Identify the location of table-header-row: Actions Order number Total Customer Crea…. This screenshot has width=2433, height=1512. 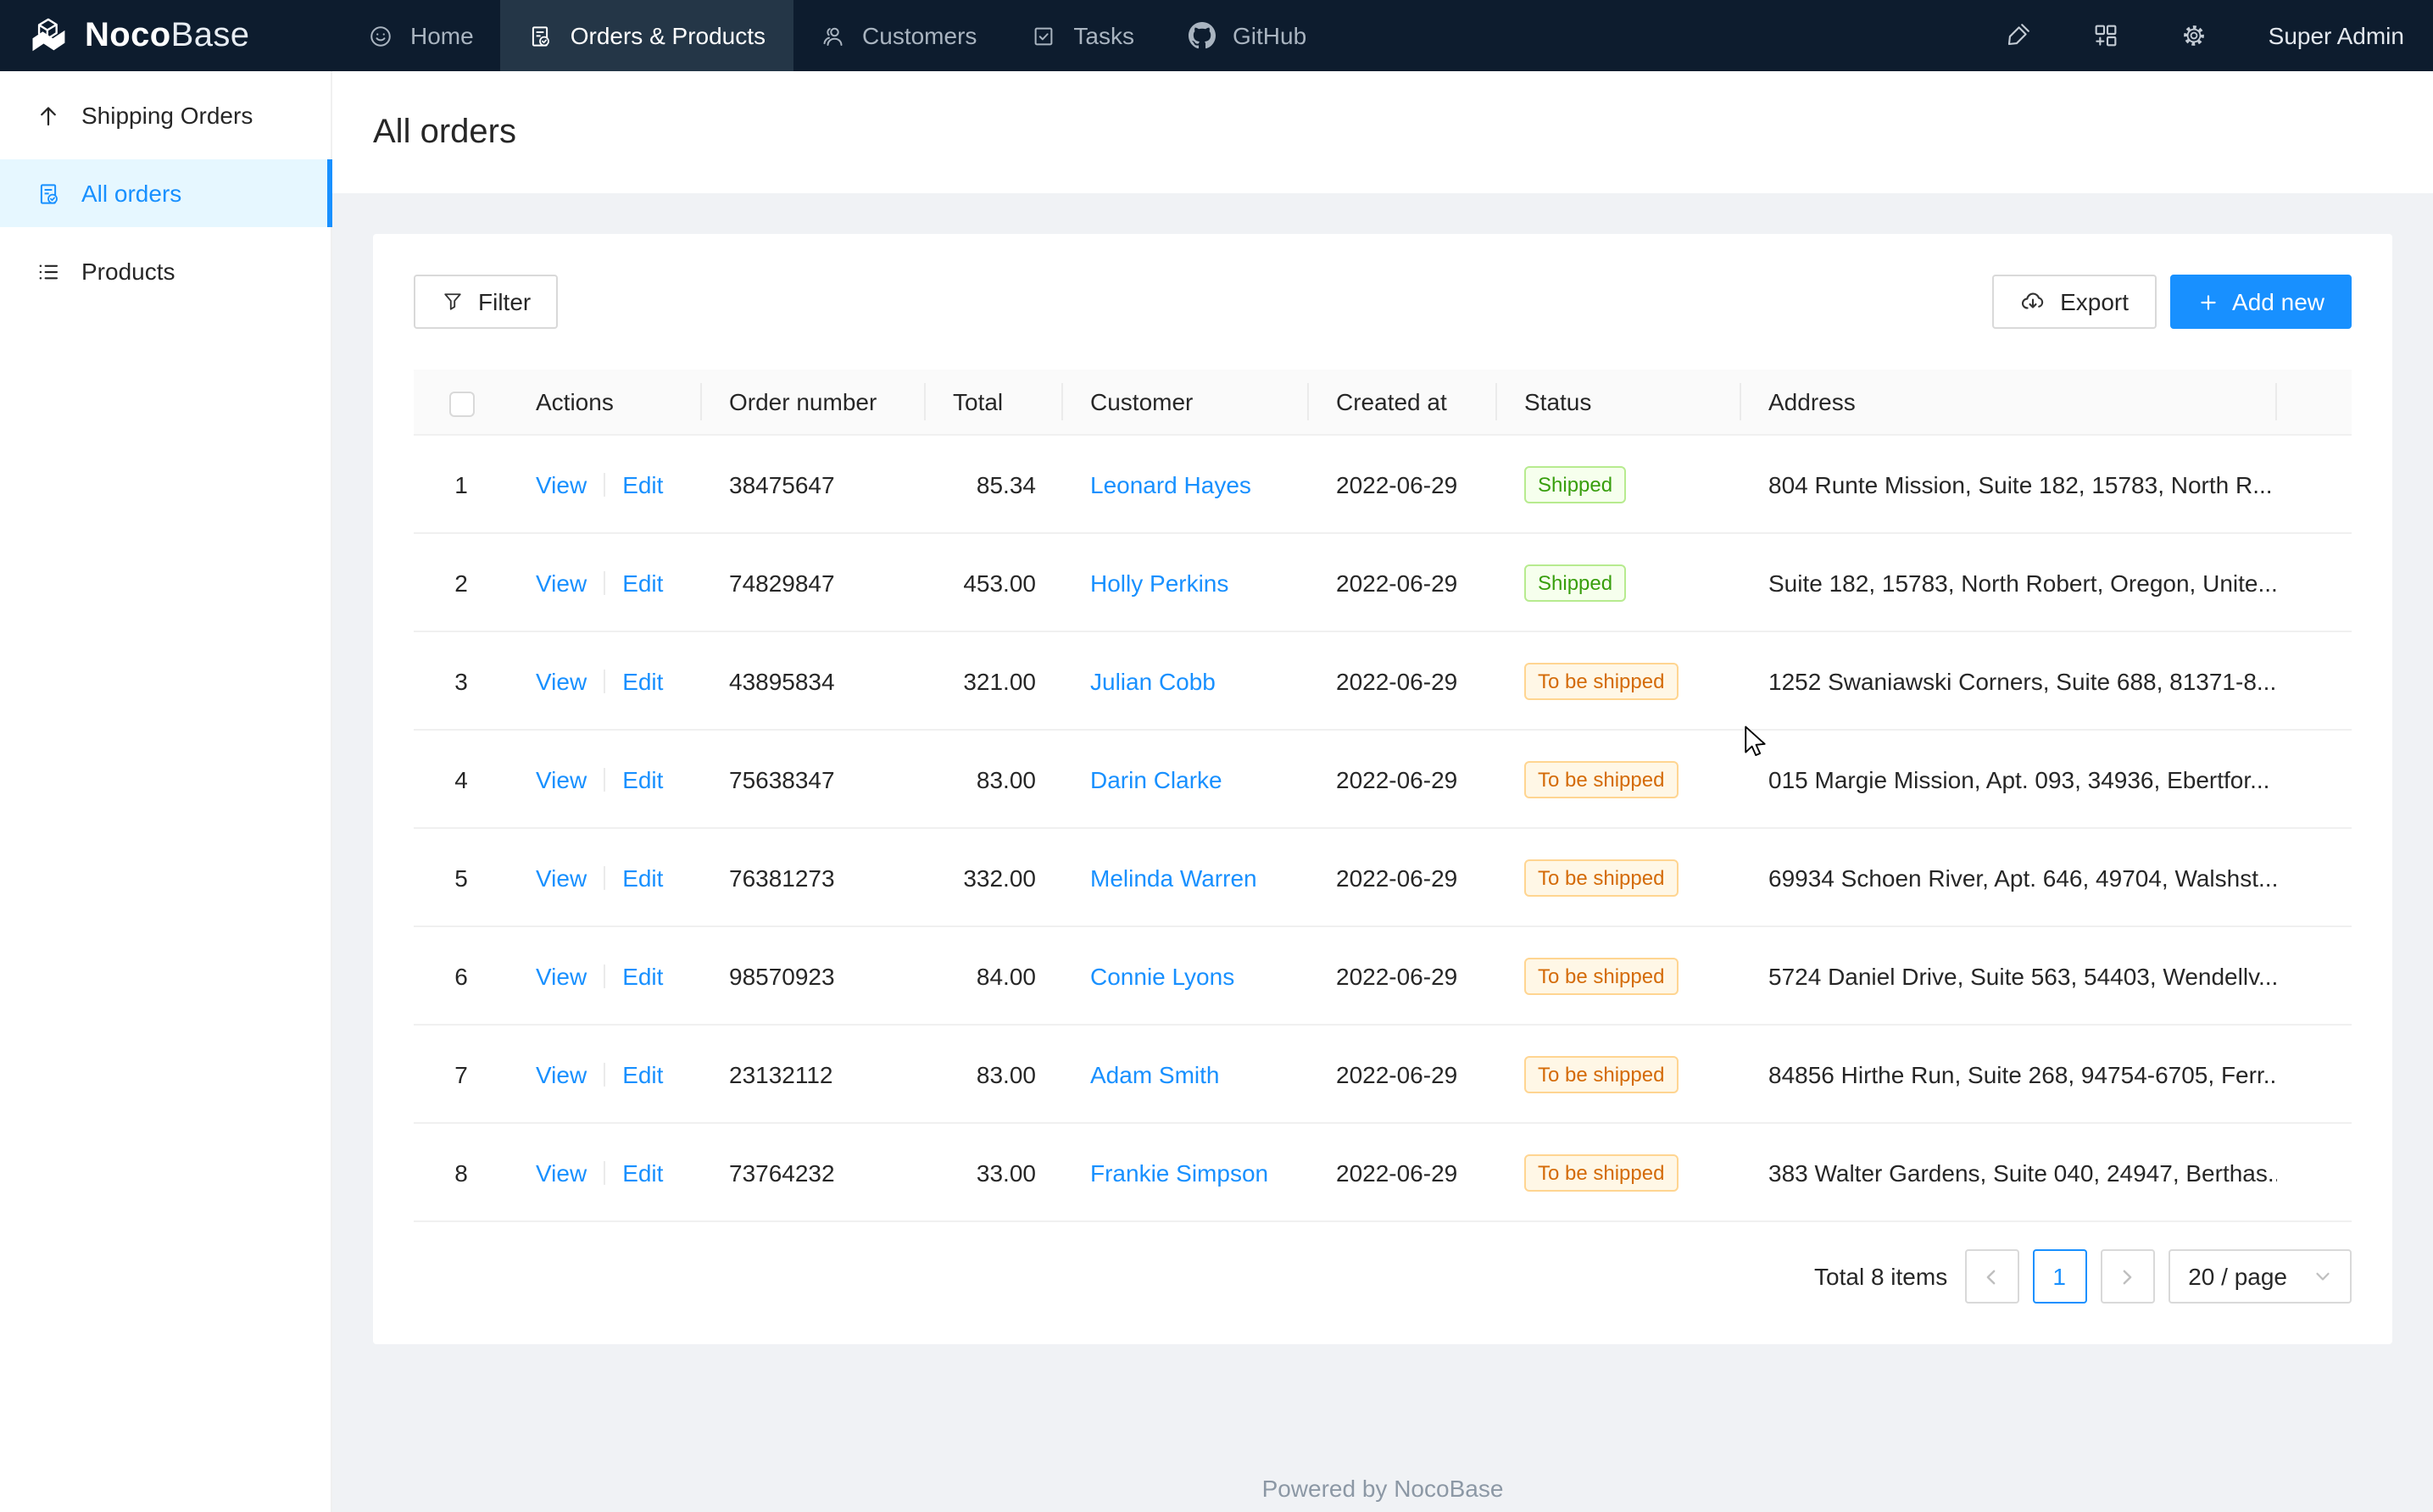
(1383, 403).